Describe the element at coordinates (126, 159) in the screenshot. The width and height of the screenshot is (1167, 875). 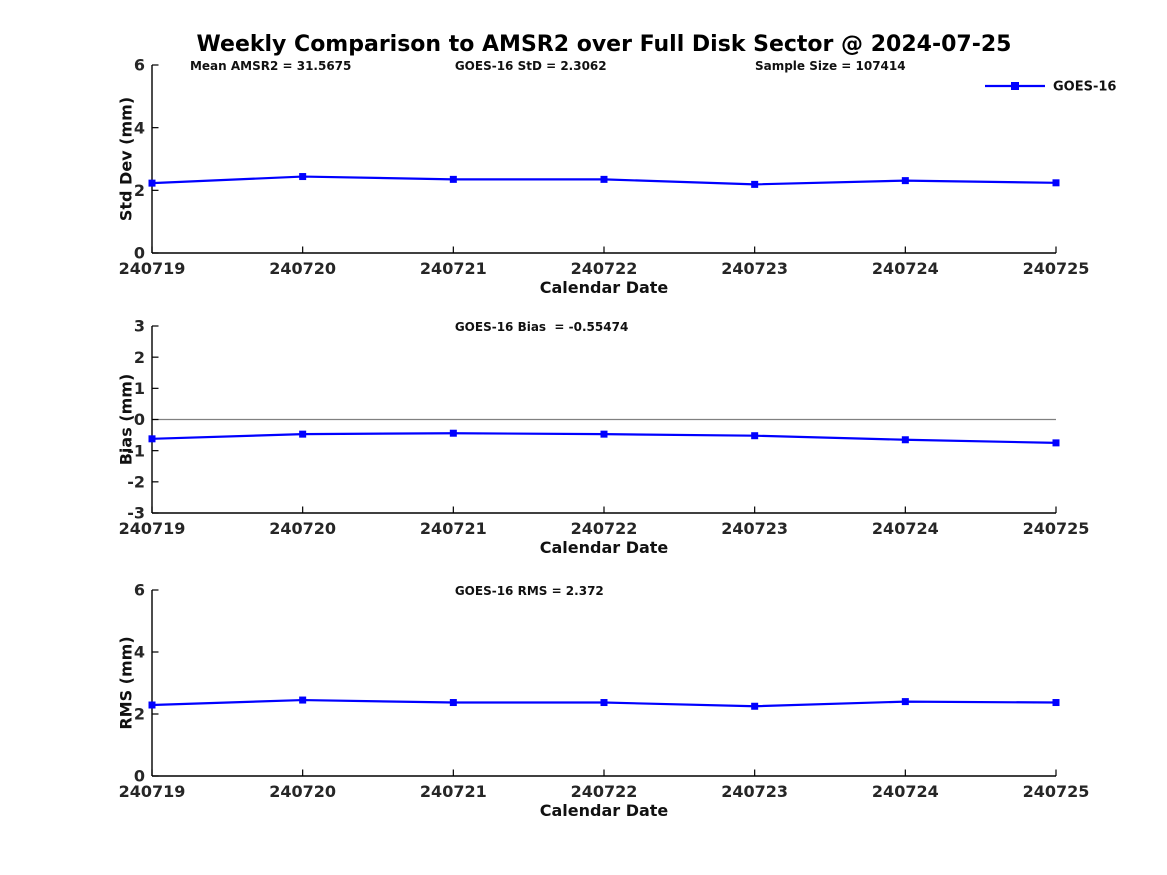
I see `std-dev-y-axis-label: Std Dev (mm)` at that location.